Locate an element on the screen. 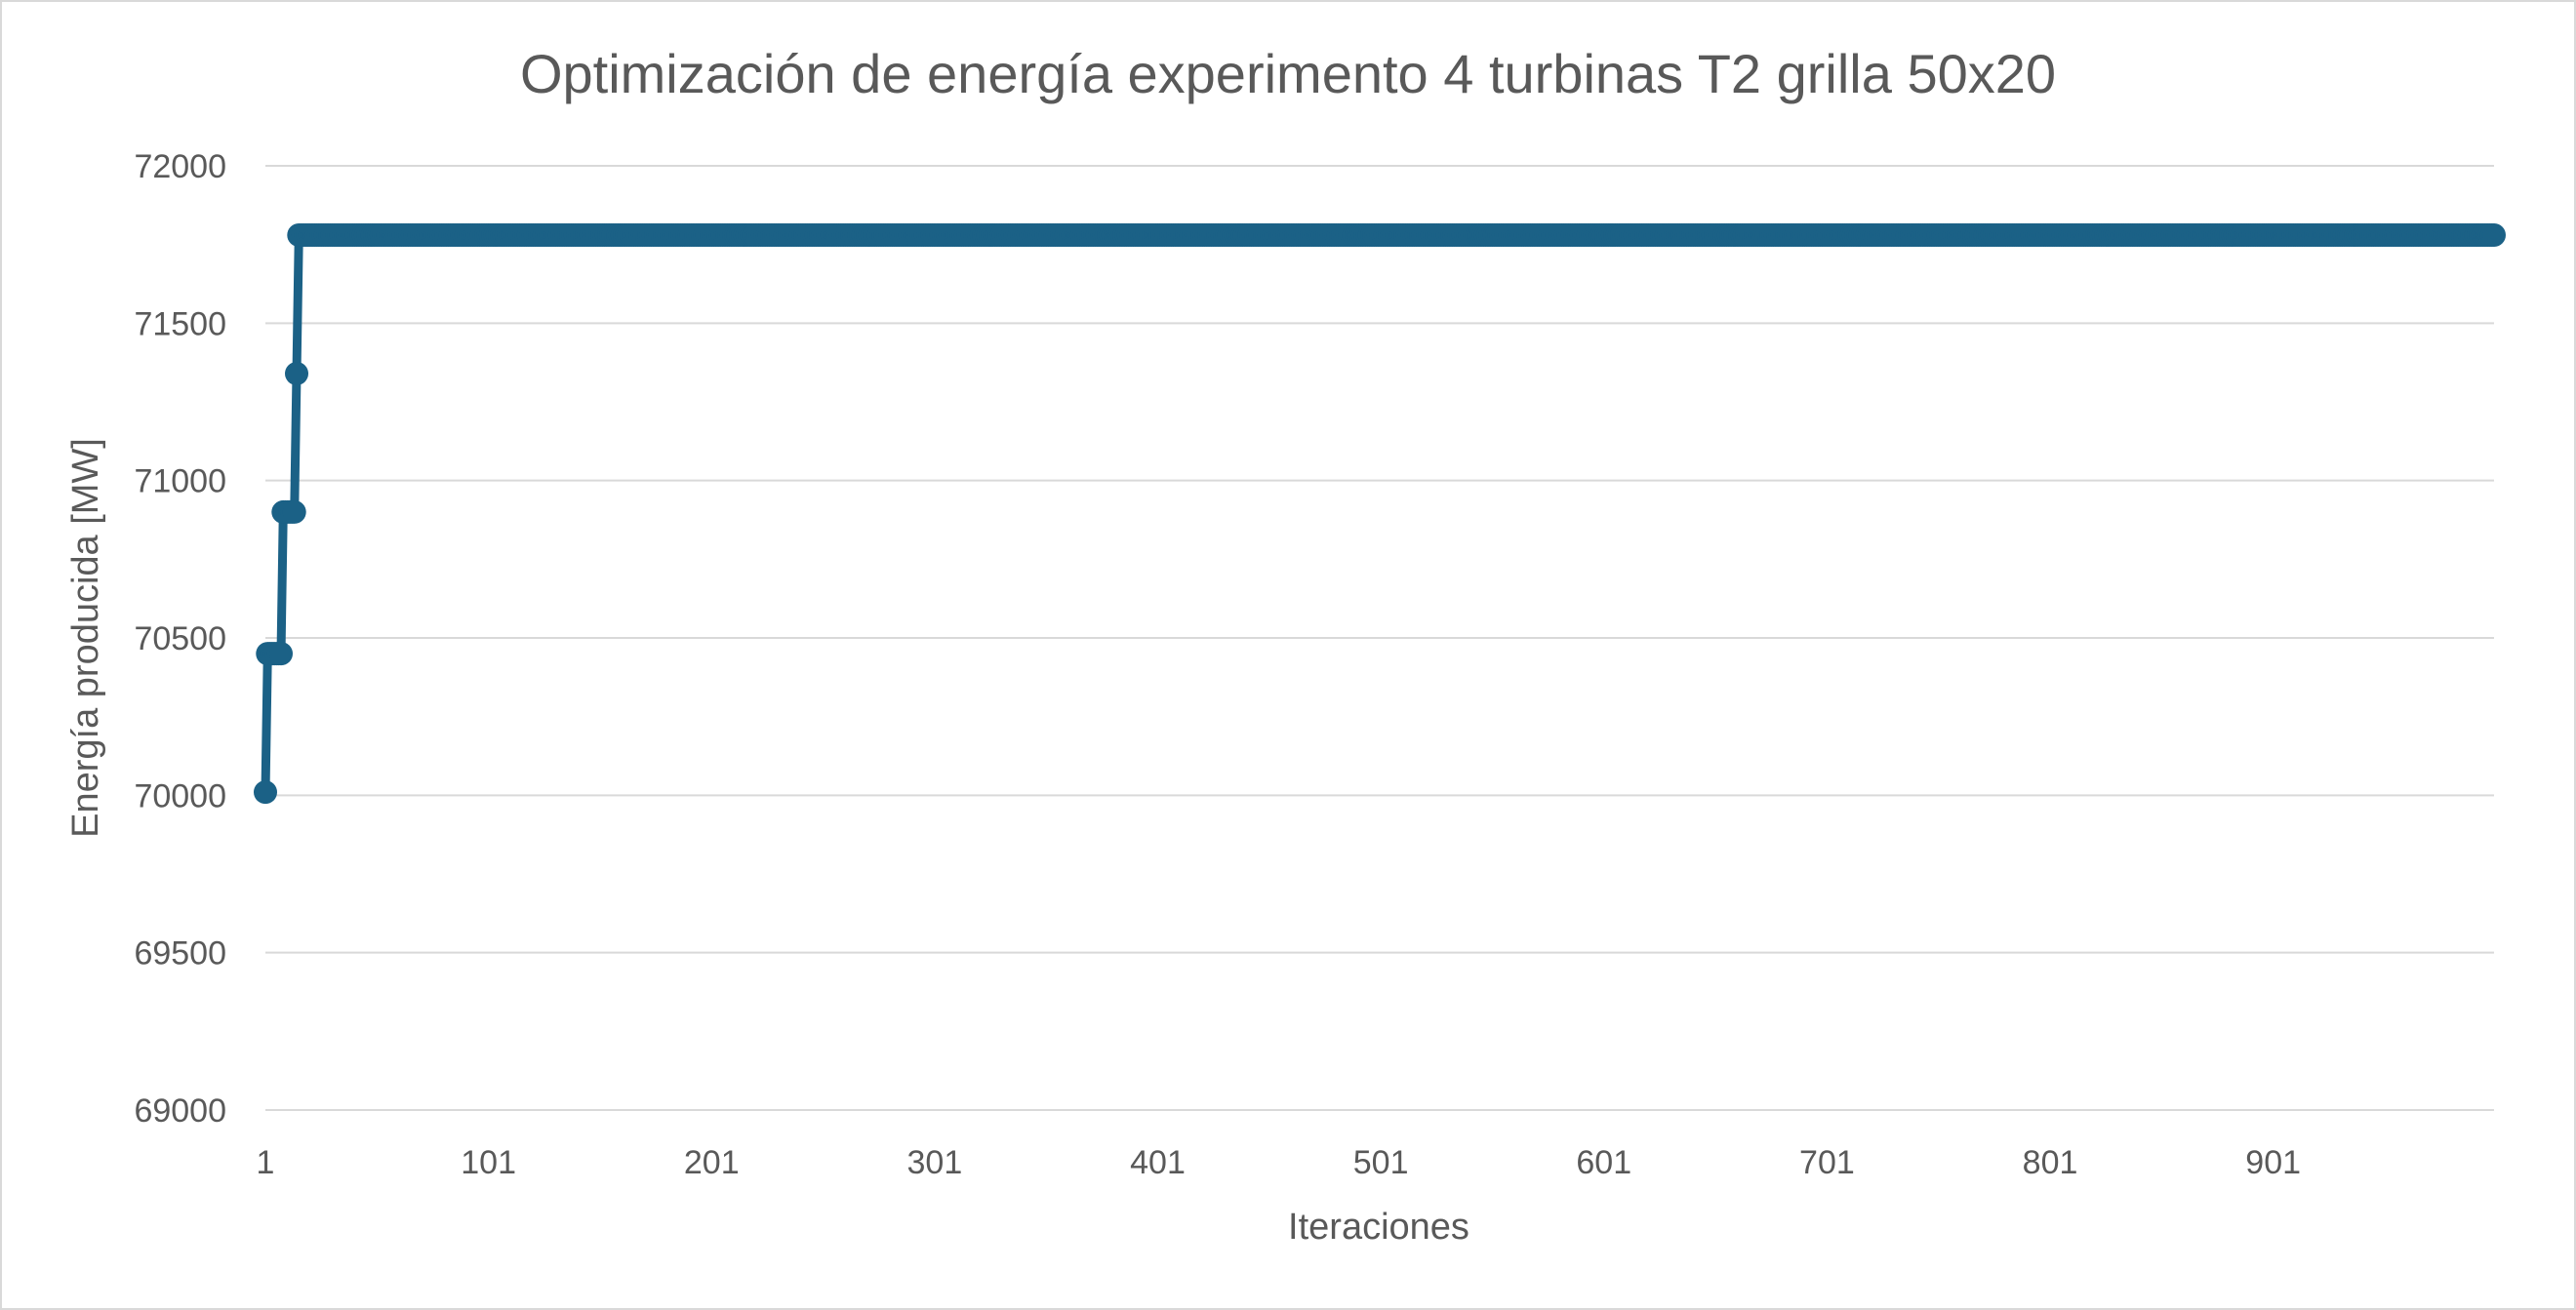 The height and width of the screenshot is (1310, 2576). x-tick-label: 701 is located at coordinates (1827, 1162).